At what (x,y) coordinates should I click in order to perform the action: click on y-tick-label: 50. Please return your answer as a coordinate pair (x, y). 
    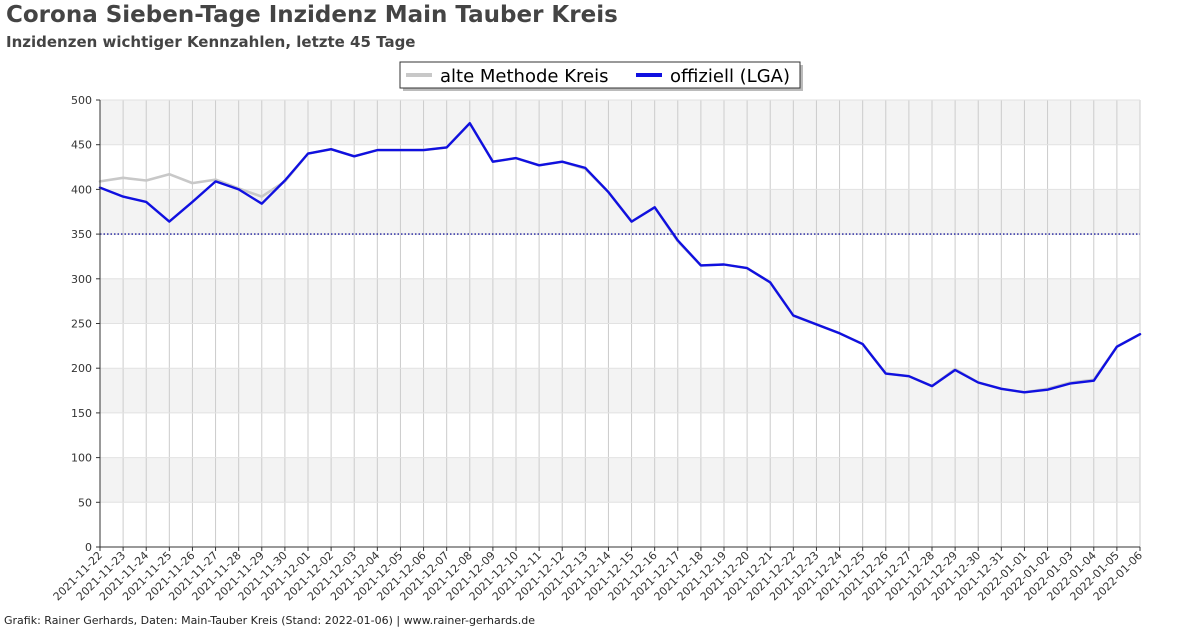
    Looking at the image, I should click on (85, 502).